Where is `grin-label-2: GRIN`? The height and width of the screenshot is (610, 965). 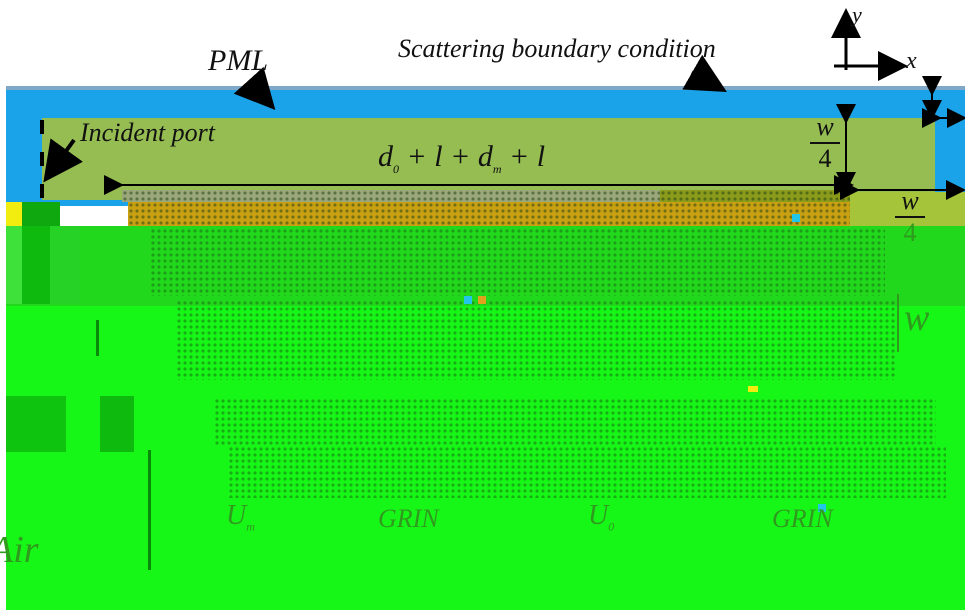 grin-label-2: GRIN is located at coordinates (802, 518).